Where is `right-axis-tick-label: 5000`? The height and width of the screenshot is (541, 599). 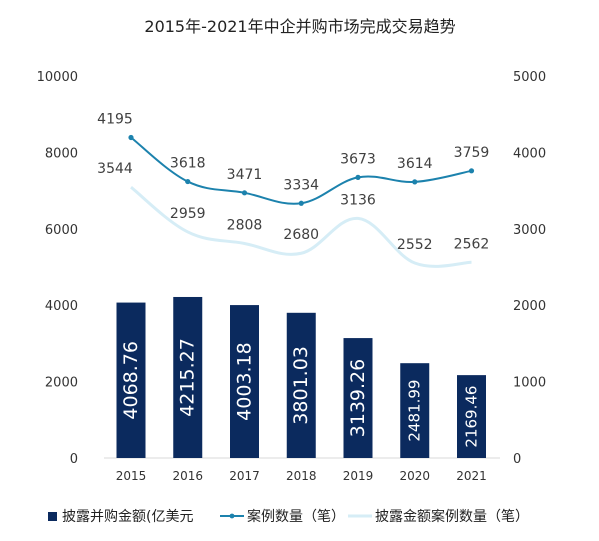 right-axis-tick-label: 5000 is located at coordinates (529, 77).